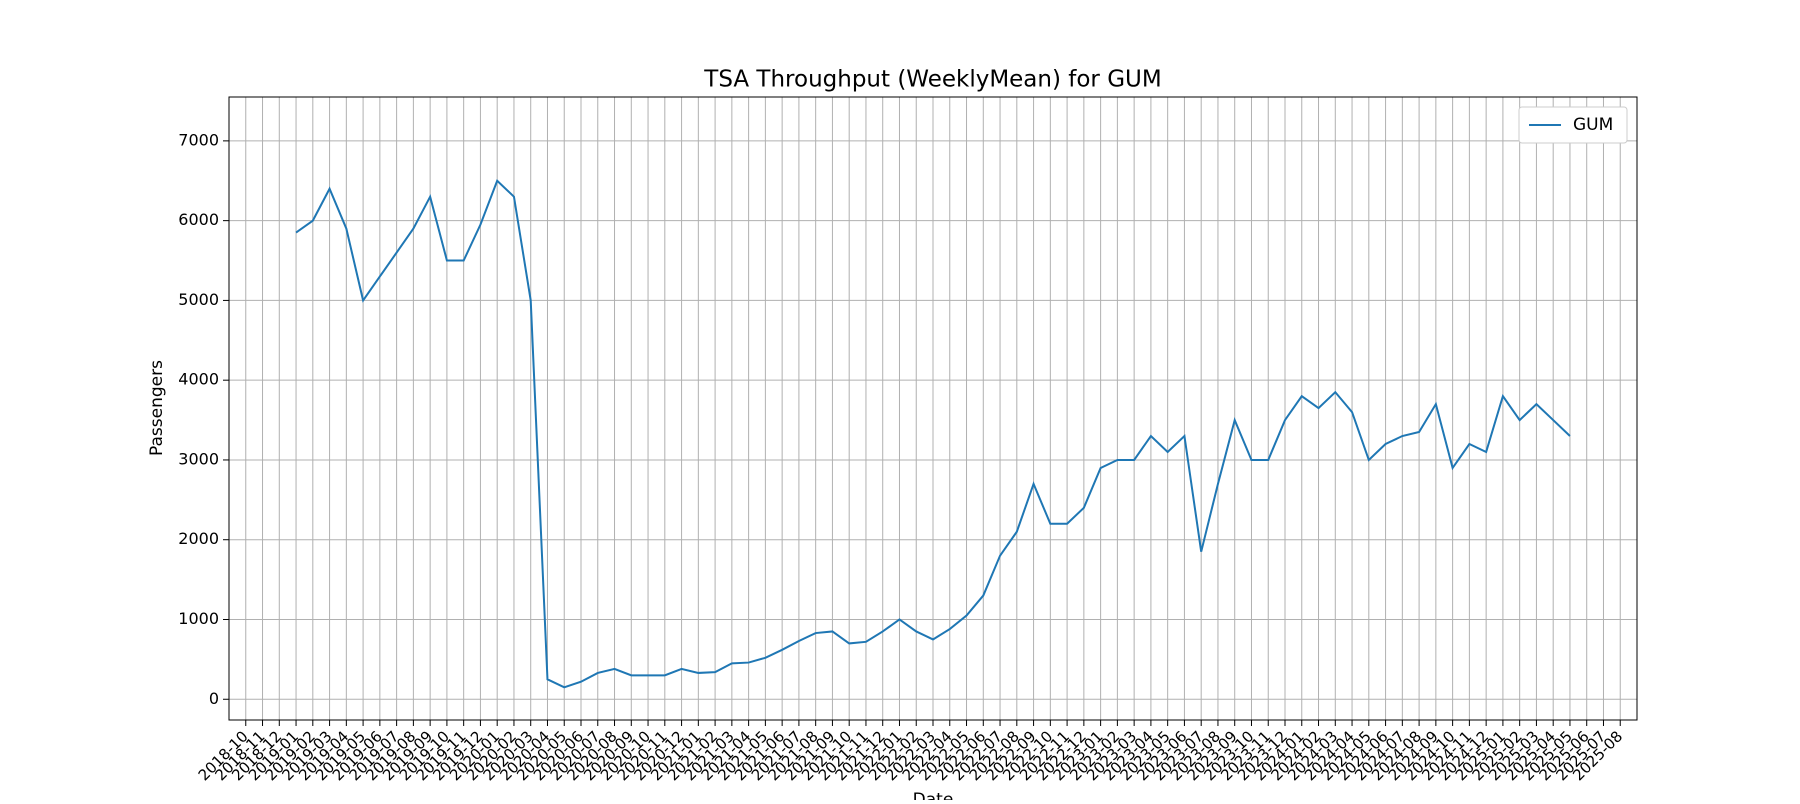 This screenshot has height=804, width=1800. Describe the element at coordinates (198, 379) in the screenshot. I see `y-tick-label: 4000` at that location.